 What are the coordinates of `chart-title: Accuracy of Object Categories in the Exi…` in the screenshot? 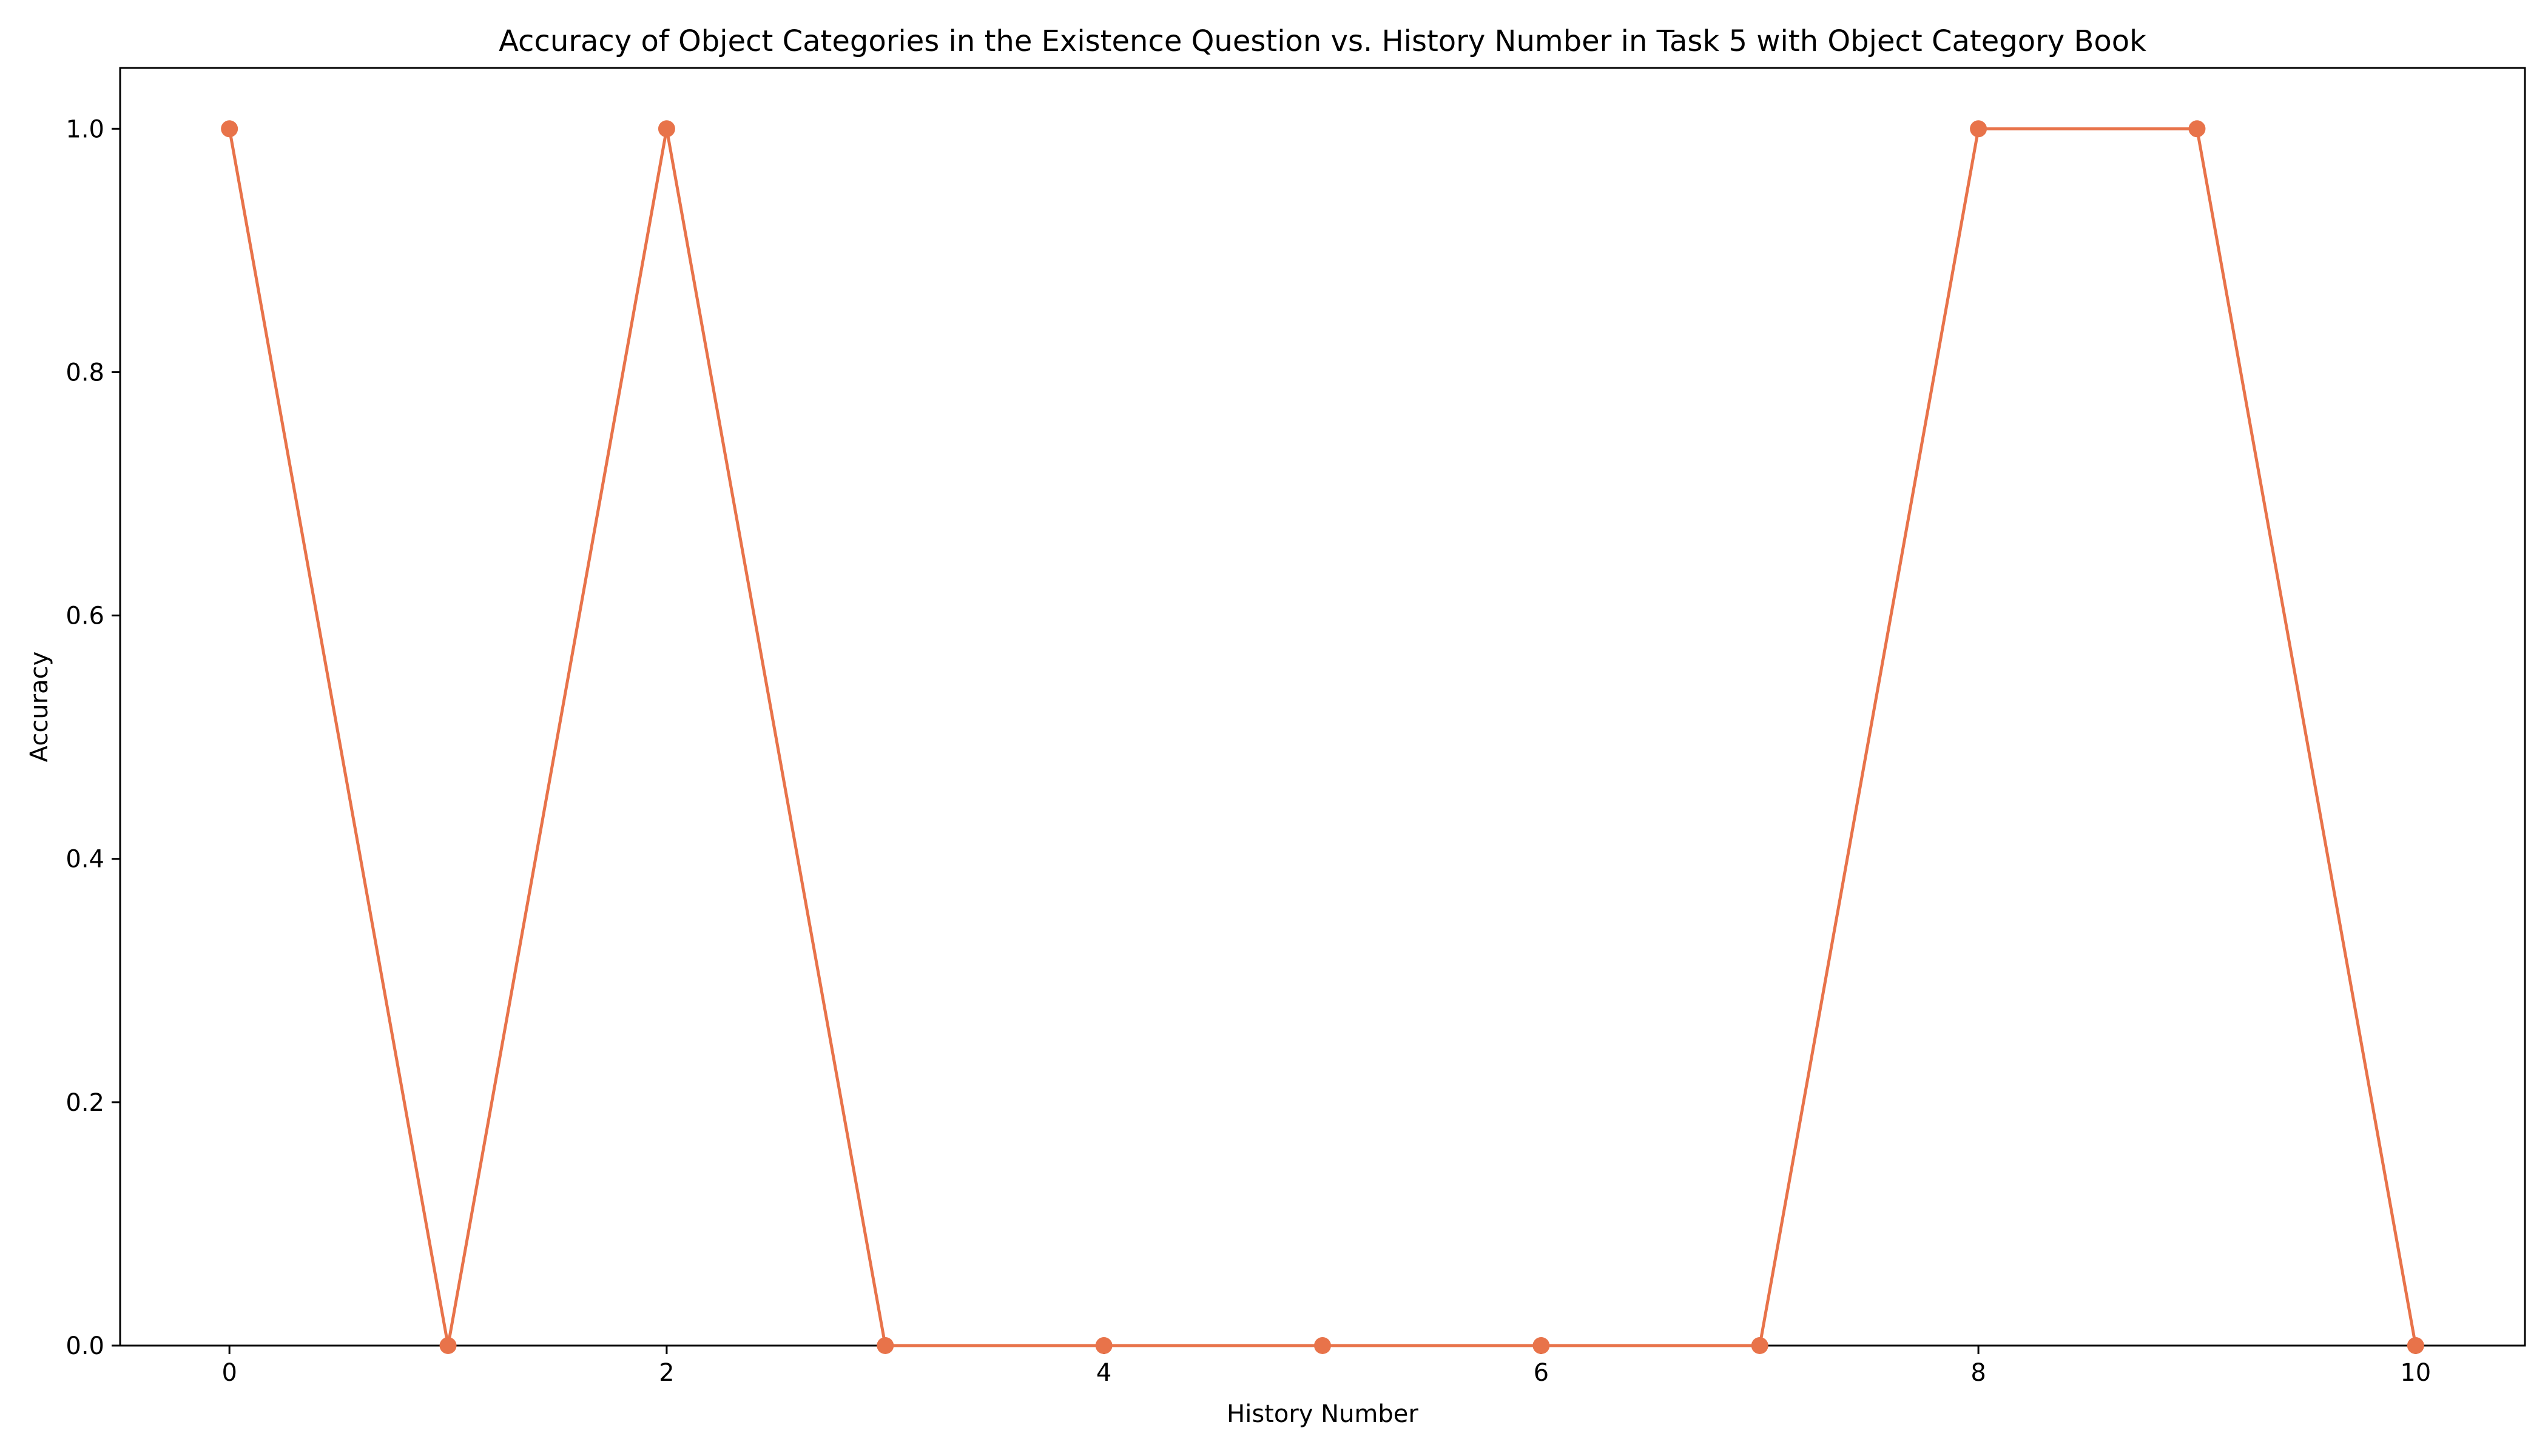 It's located at (1322, 41).